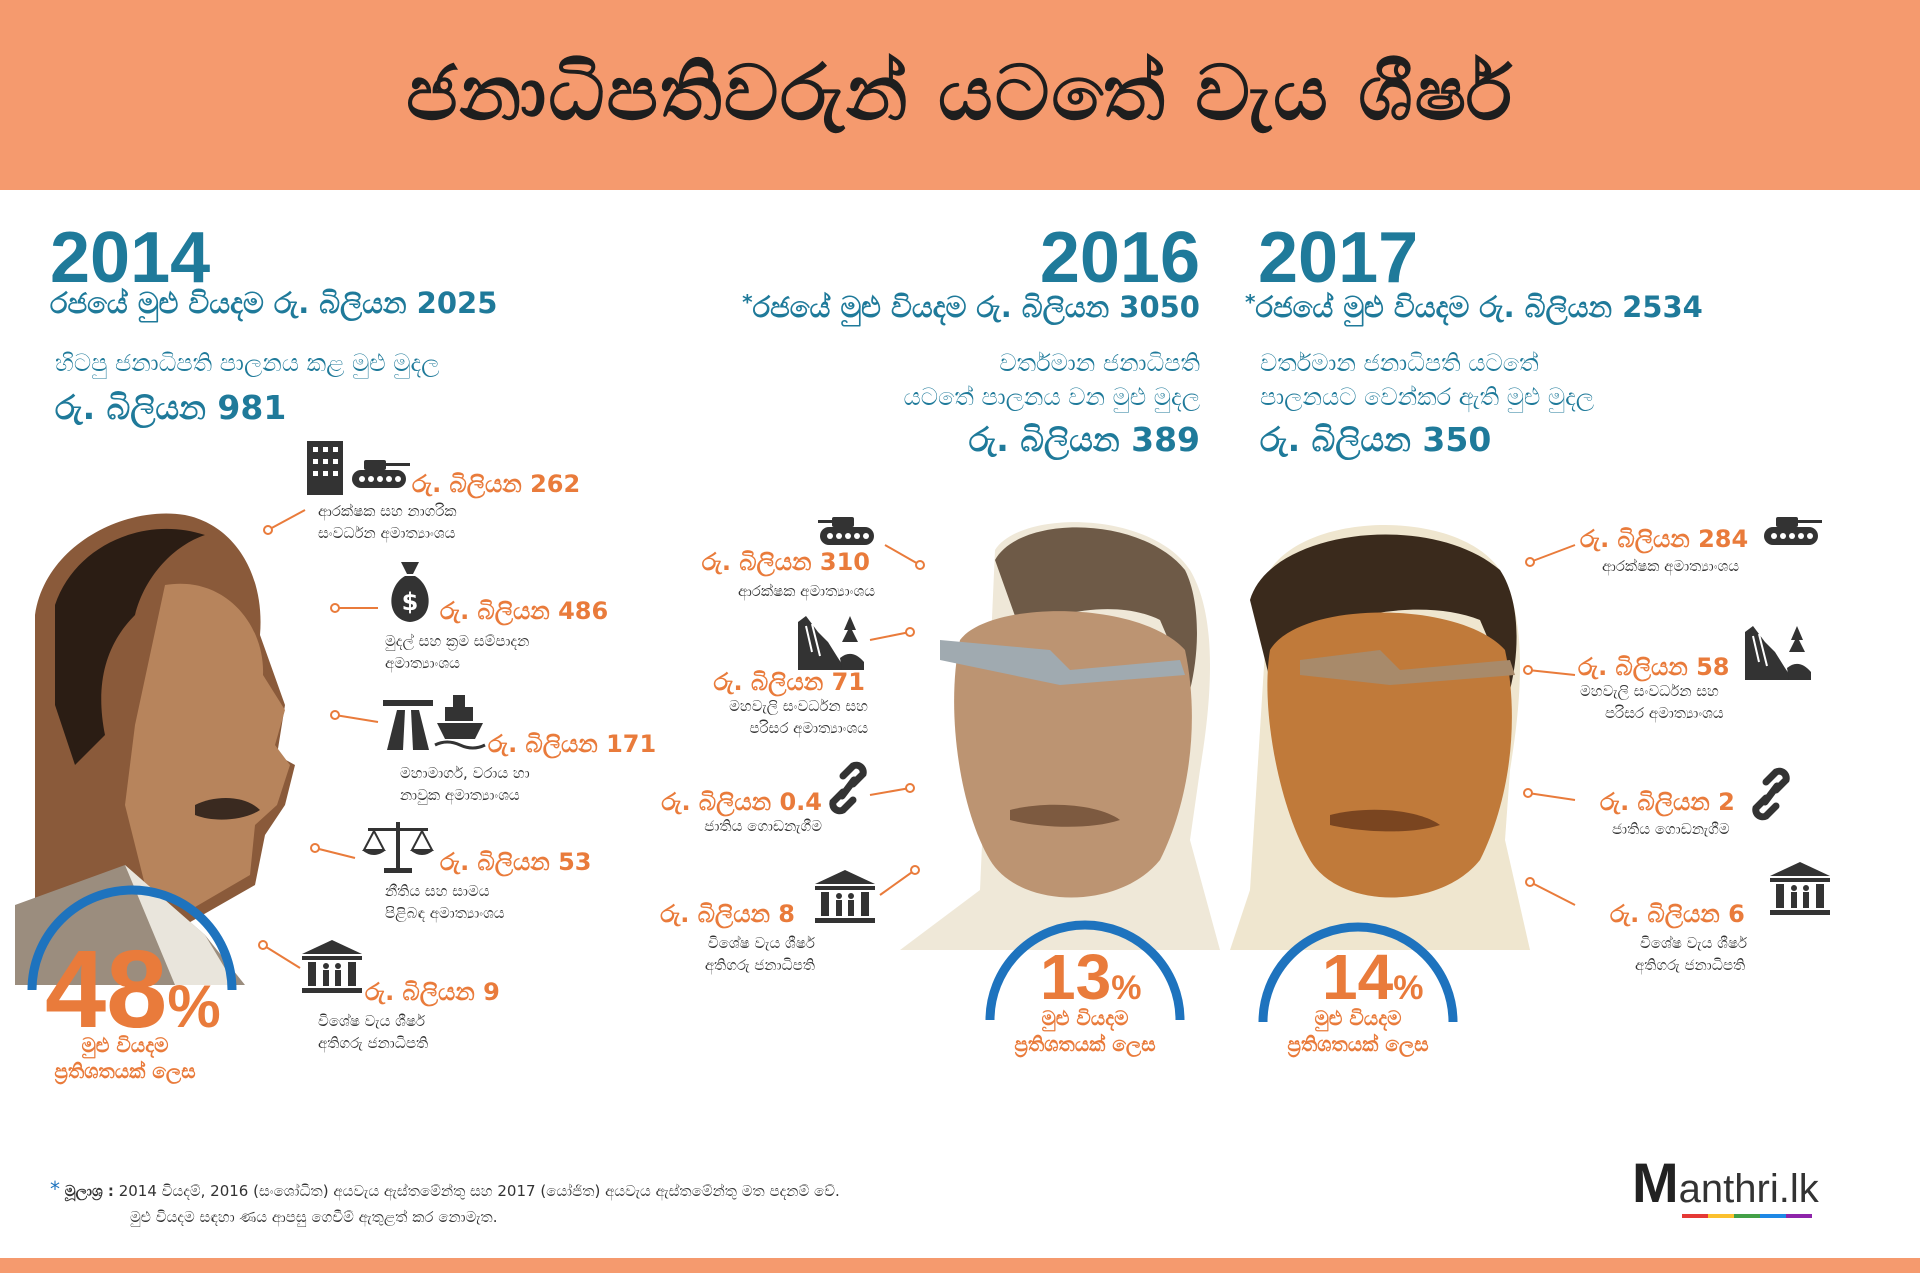 The width and height of the screenshot is (1920, 1273). Describe the element at coordinates (1338, 258) in the screenshot. I see `year-2017: 2017` at that location.